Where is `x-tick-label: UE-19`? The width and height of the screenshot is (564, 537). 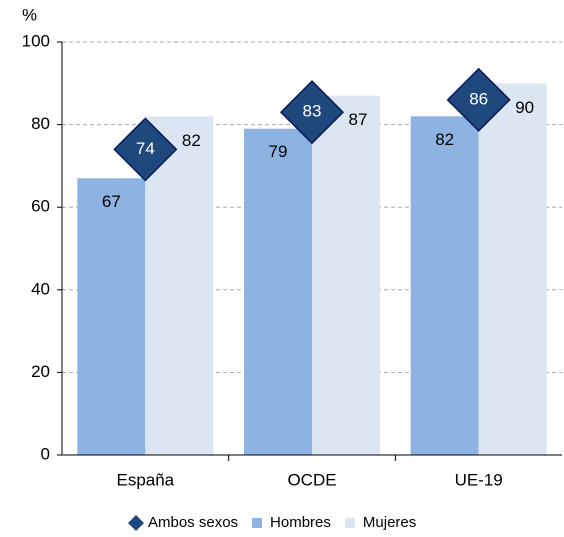
x-tick-label: UE-19 is located at coordinates (479, 479).